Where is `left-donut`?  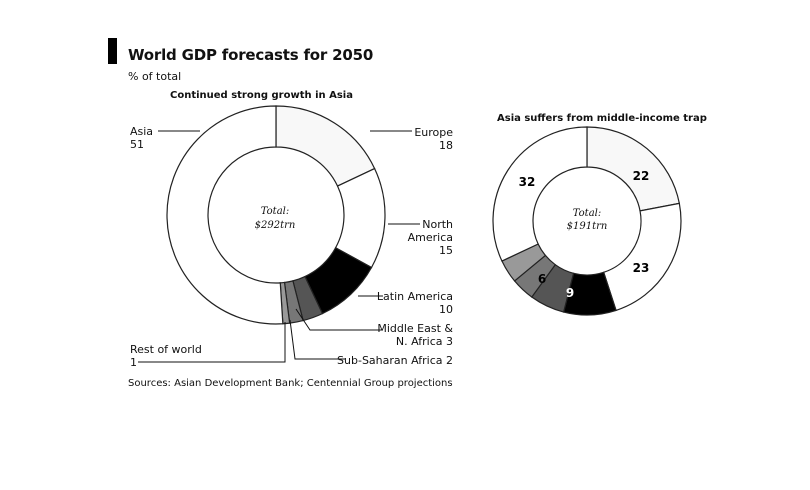 left-donut is located at coordinates (276, 215).